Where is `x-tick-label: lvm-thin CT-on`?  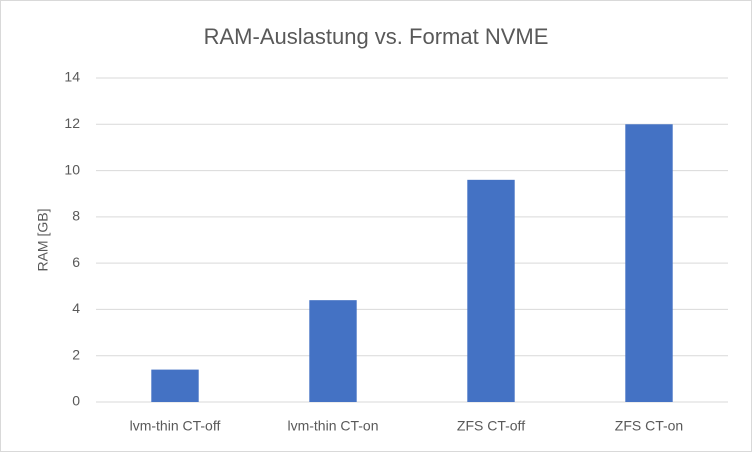 x-tick-label: lvm-thin CT-on is located at coordinates (332, 426).